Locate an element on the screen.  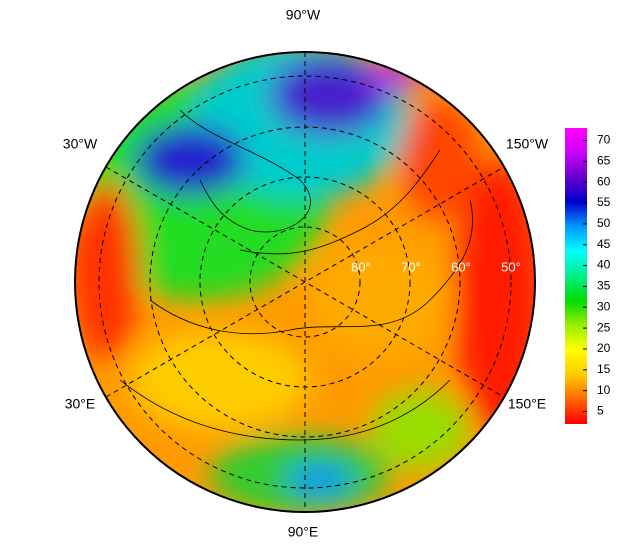
colorbar-tick-label: 30 is located at coordinates (604, 306).